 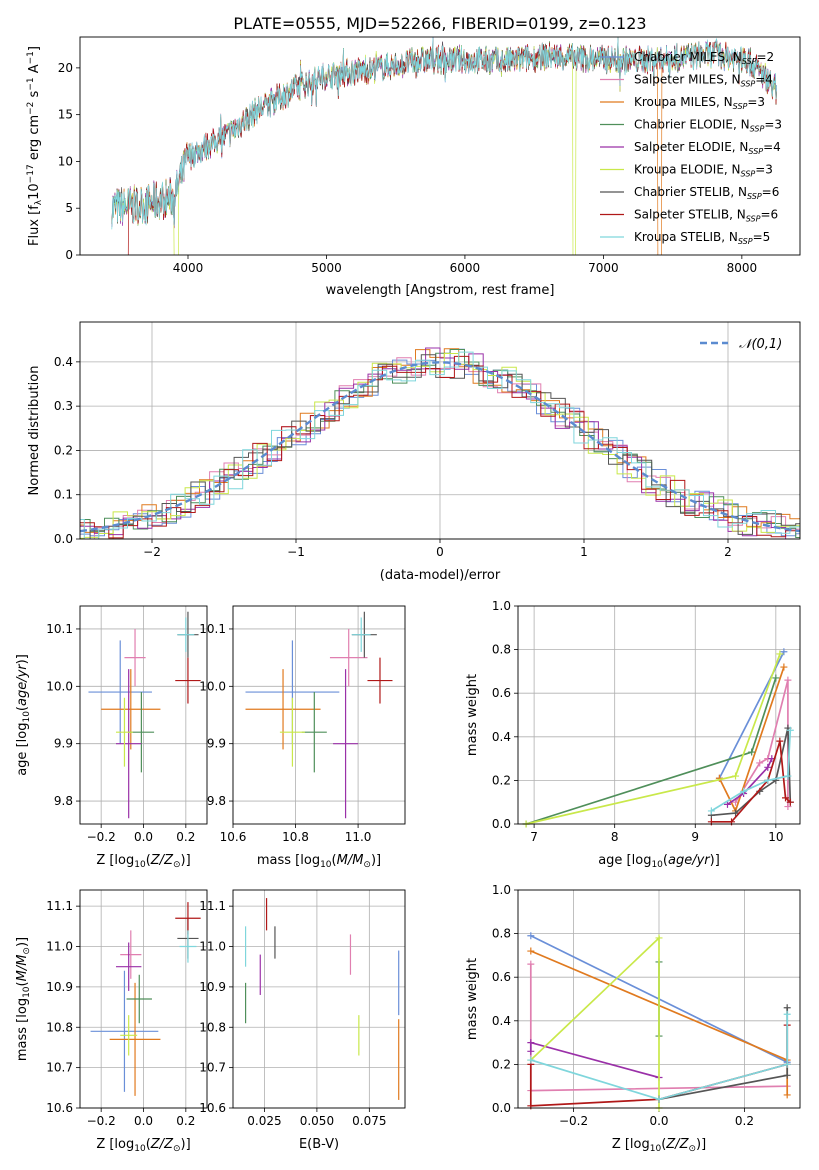 What do you see at coordinates (706, 193) in the screenshot?
I see `legend-label: Chabrier STELIB, NSSP=6` at bounding box center [706, 193].